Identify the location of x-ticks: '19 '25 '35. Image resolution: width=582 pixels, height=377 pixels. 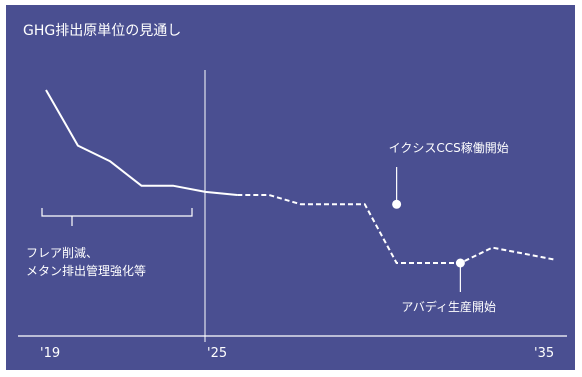
(297, 353).